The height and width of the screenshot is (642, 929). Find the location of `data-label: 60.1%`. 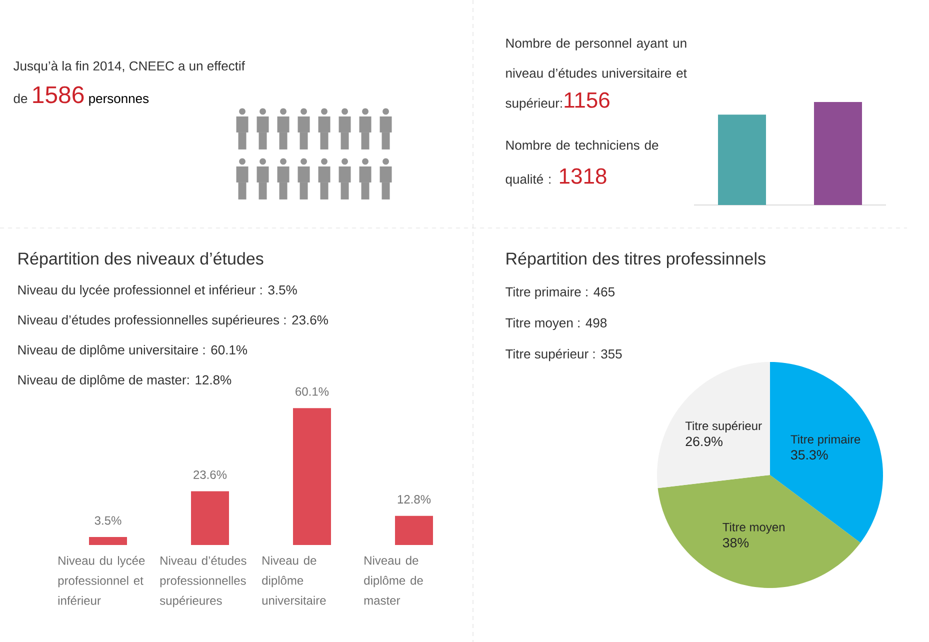

data-label: 60.1% is located at coordinates (312, 391).